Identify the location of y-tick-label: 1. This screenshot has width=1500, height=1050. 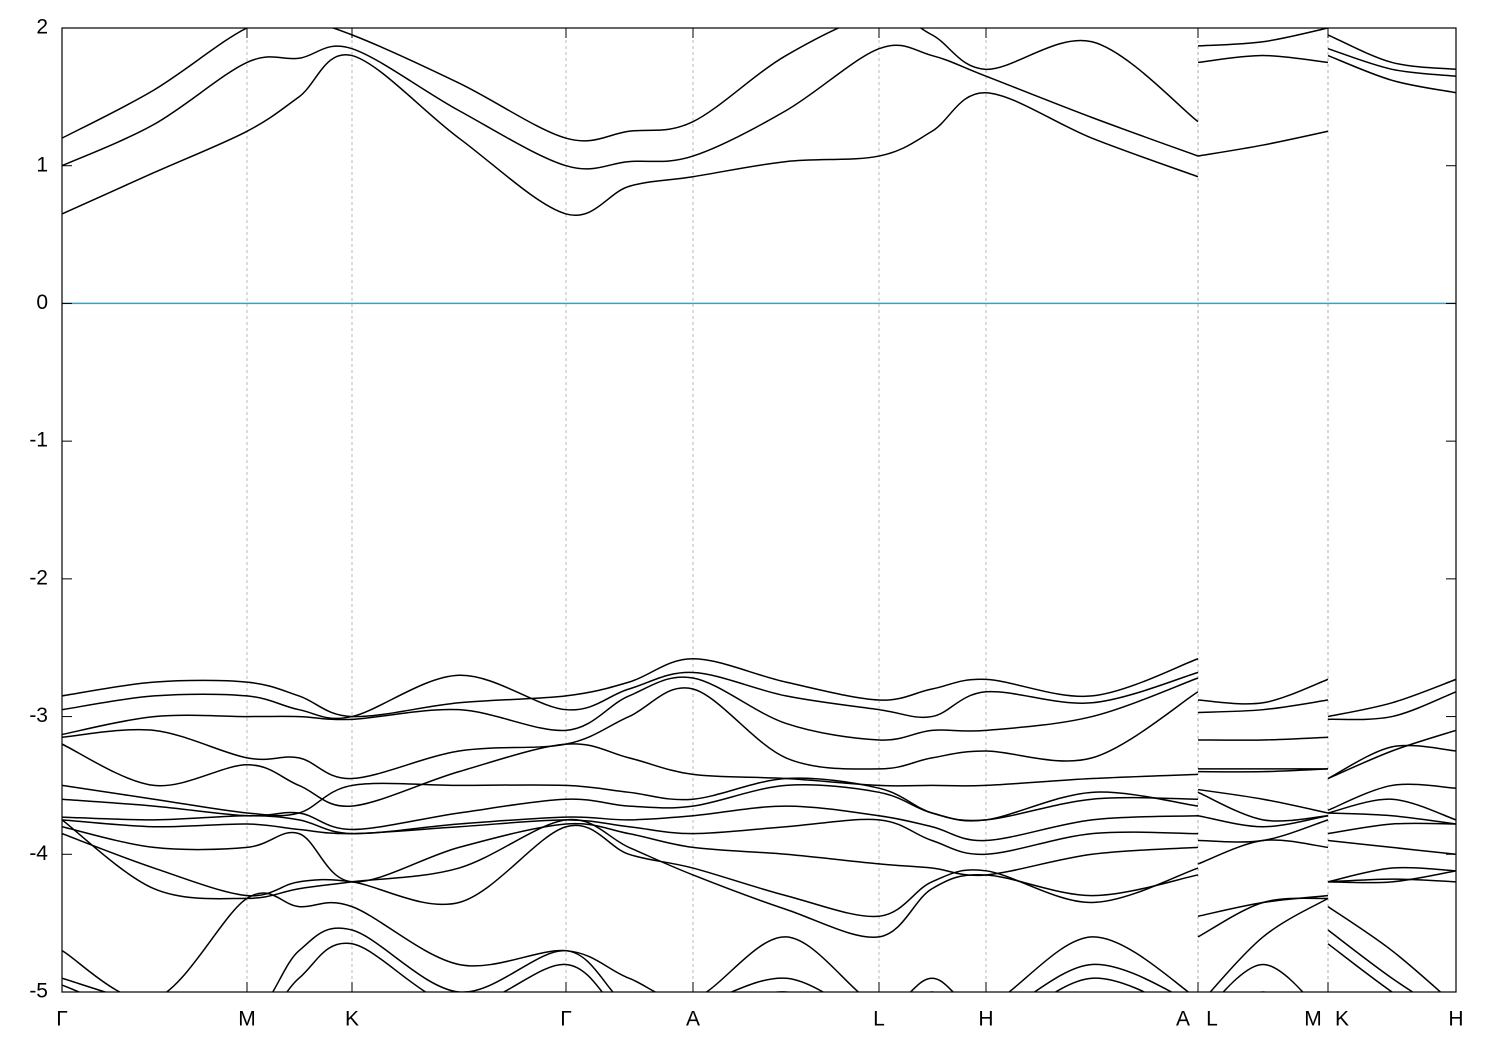
(42, 164).